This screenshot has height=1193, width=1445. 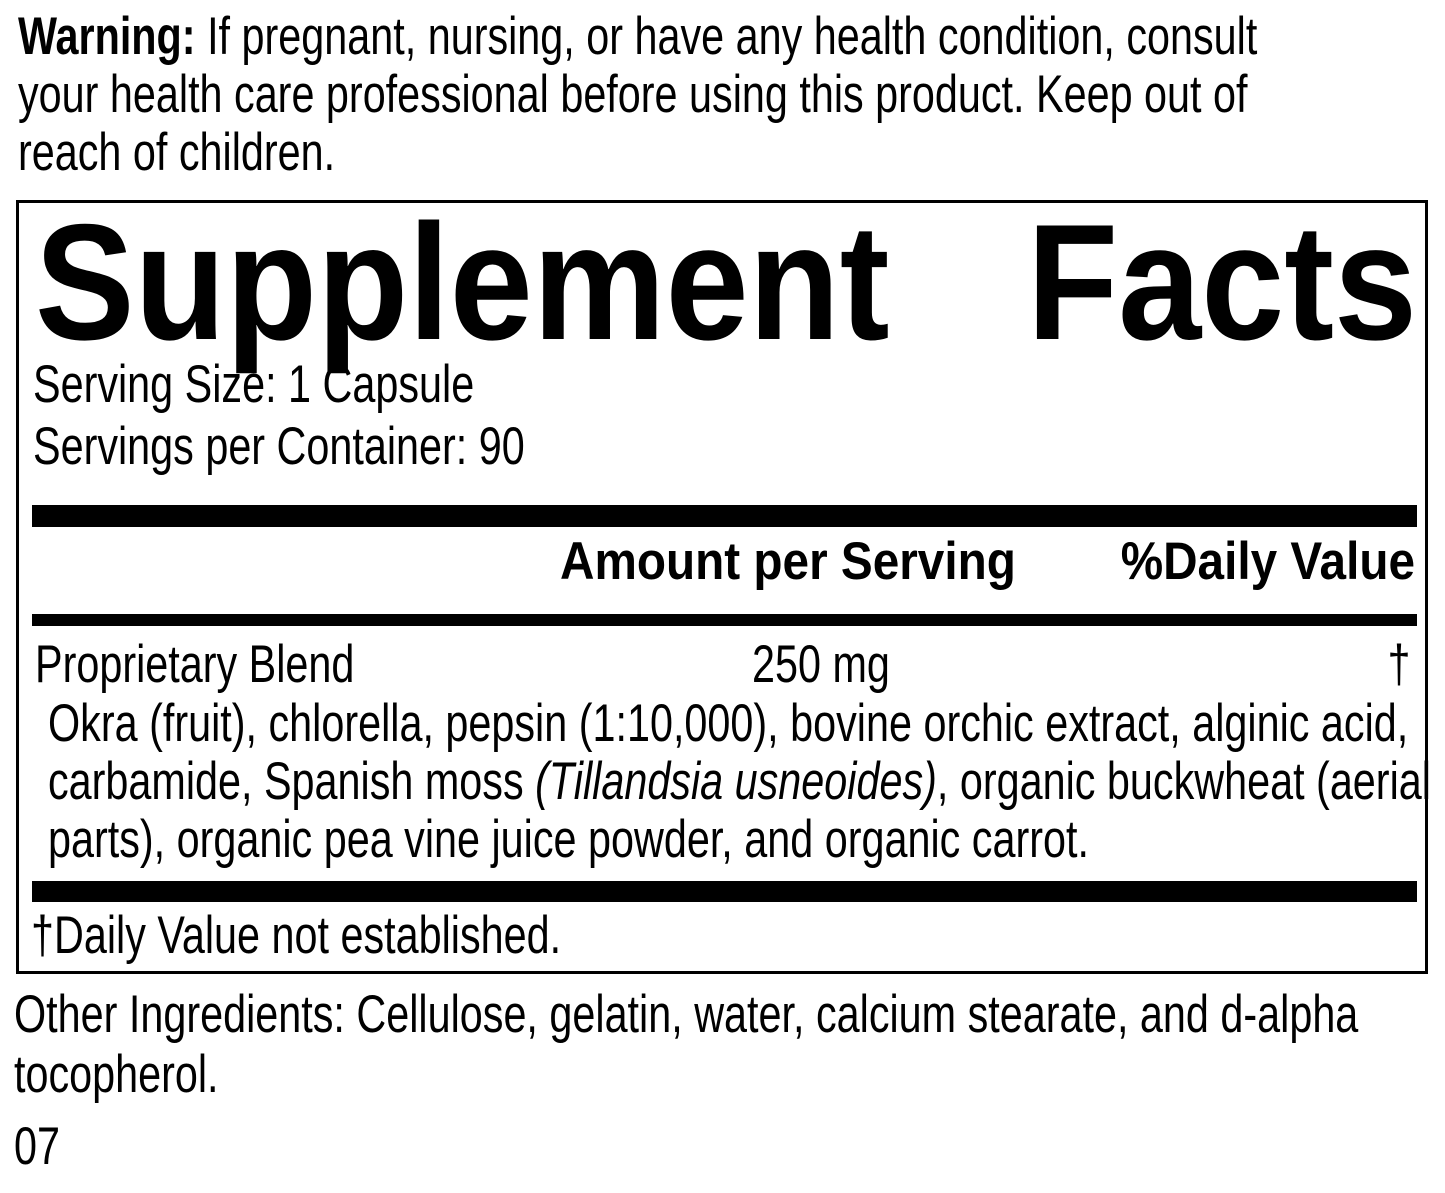 What do you see at coordinates (37, 1146) in the screenshot?
I see `page-code: 07` at bounding box center [37, 1146].